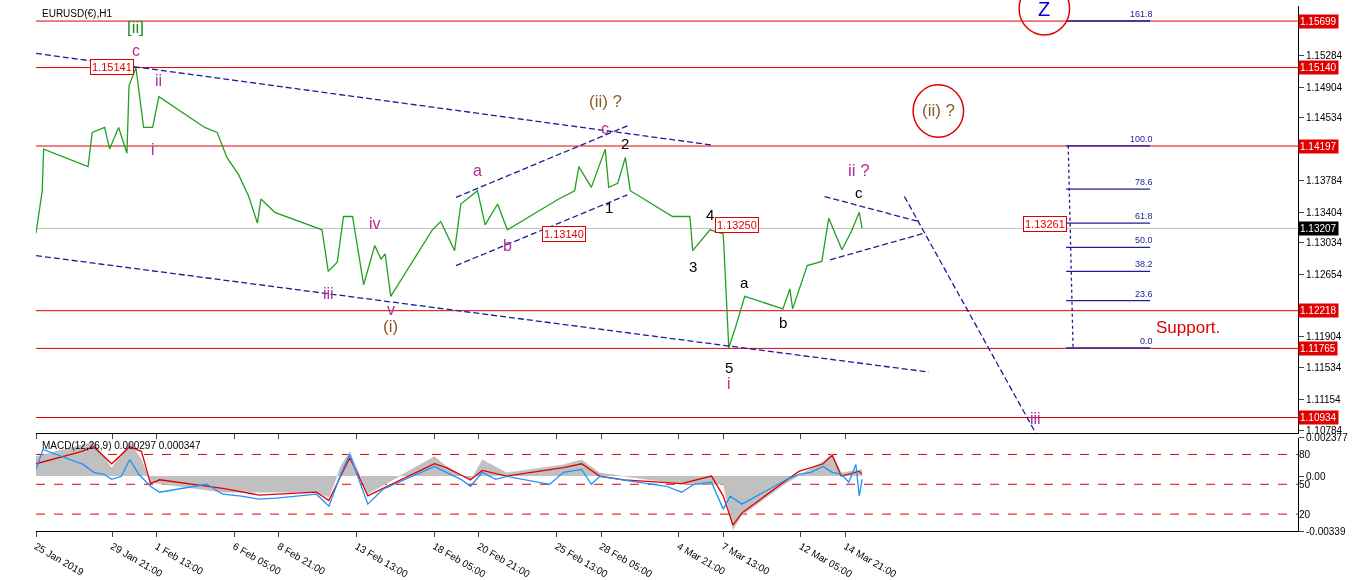 This screenshot has width=1360, height=580. What do you see at coordinates (1324, 56) in the screenshot?
I see `y-tick-label: 1.15284` at bounding box center [1324, 56].